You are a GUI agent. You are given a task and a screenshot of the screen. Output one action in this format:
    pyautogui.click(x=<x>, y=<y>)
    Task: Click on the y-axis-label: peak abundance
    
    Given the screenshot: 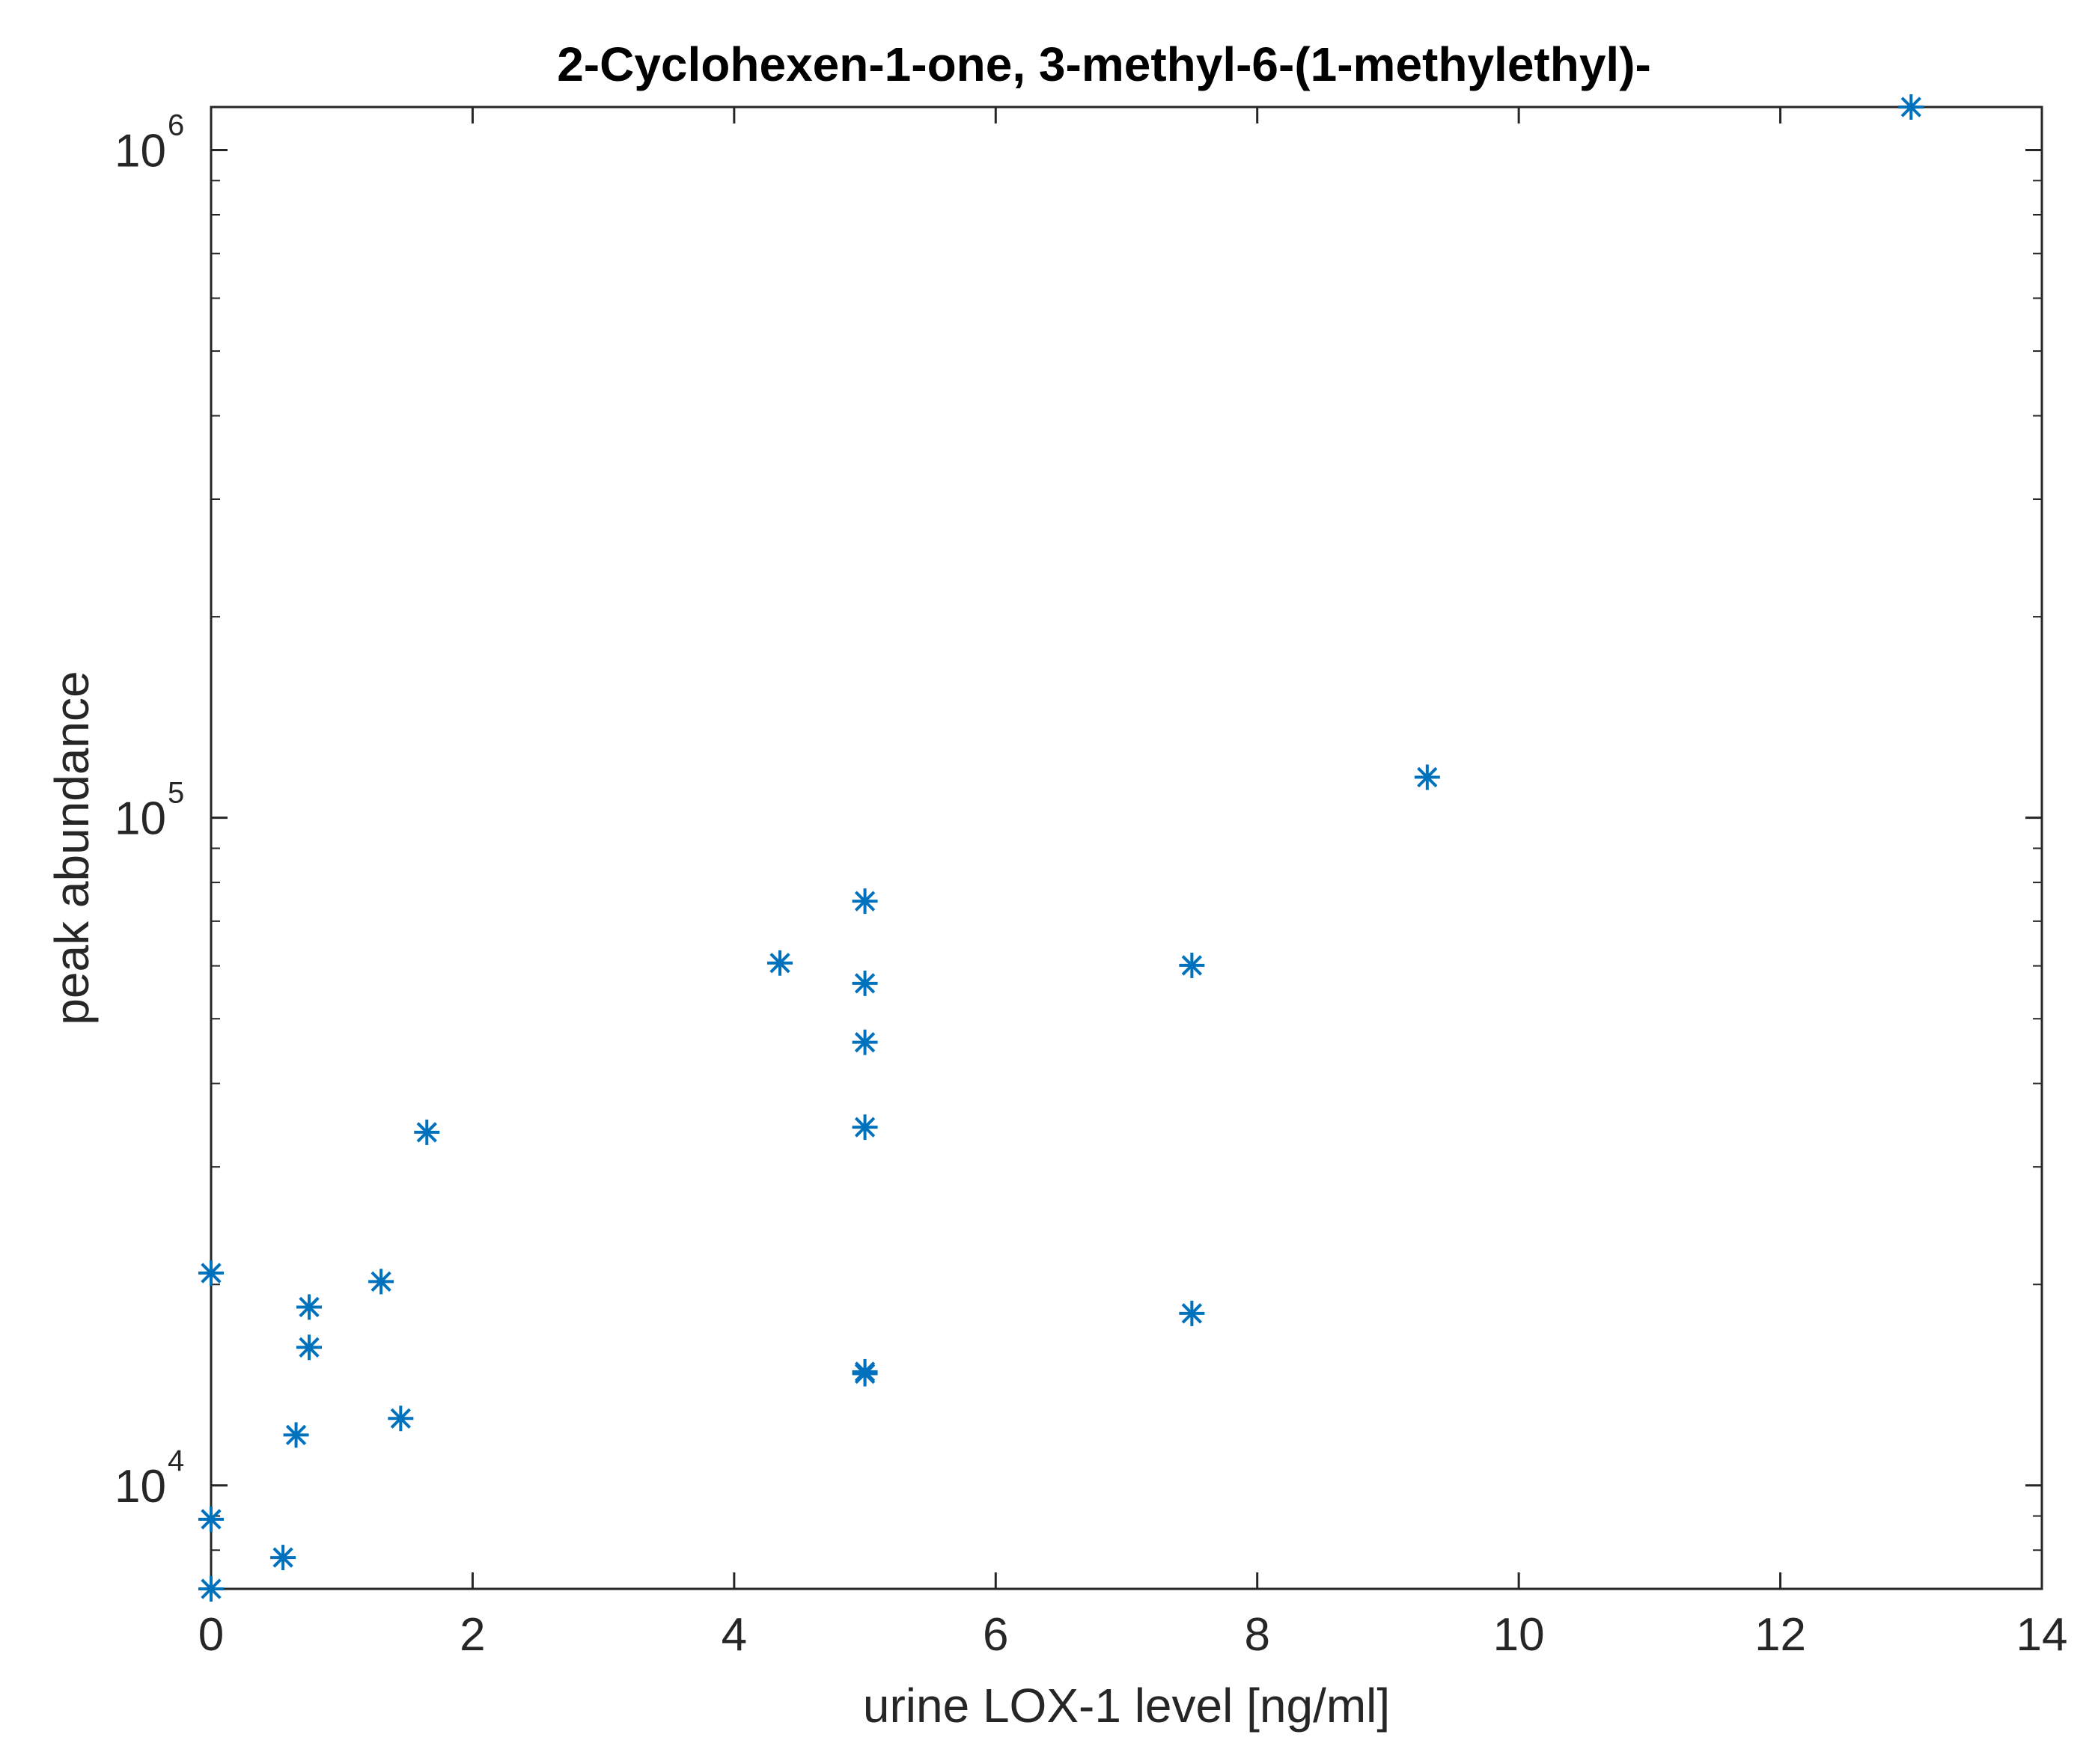 What is the action you would take?
    pyautogui.click(x=72, y=848)
    